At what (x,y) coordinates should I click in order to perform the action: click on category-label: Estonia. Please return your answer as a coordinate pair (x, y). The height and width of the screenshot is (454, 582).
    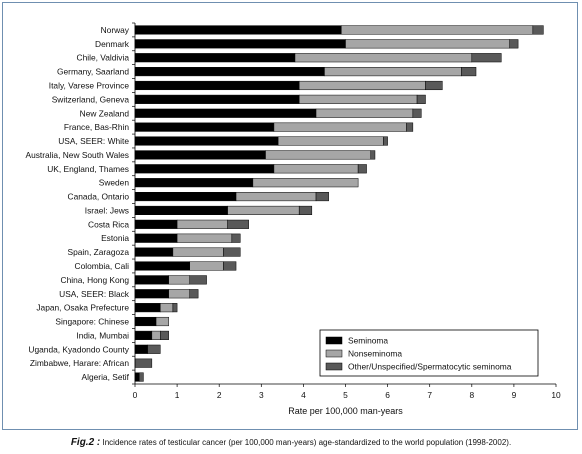
    Looking at the image, I should click on (115, 238).